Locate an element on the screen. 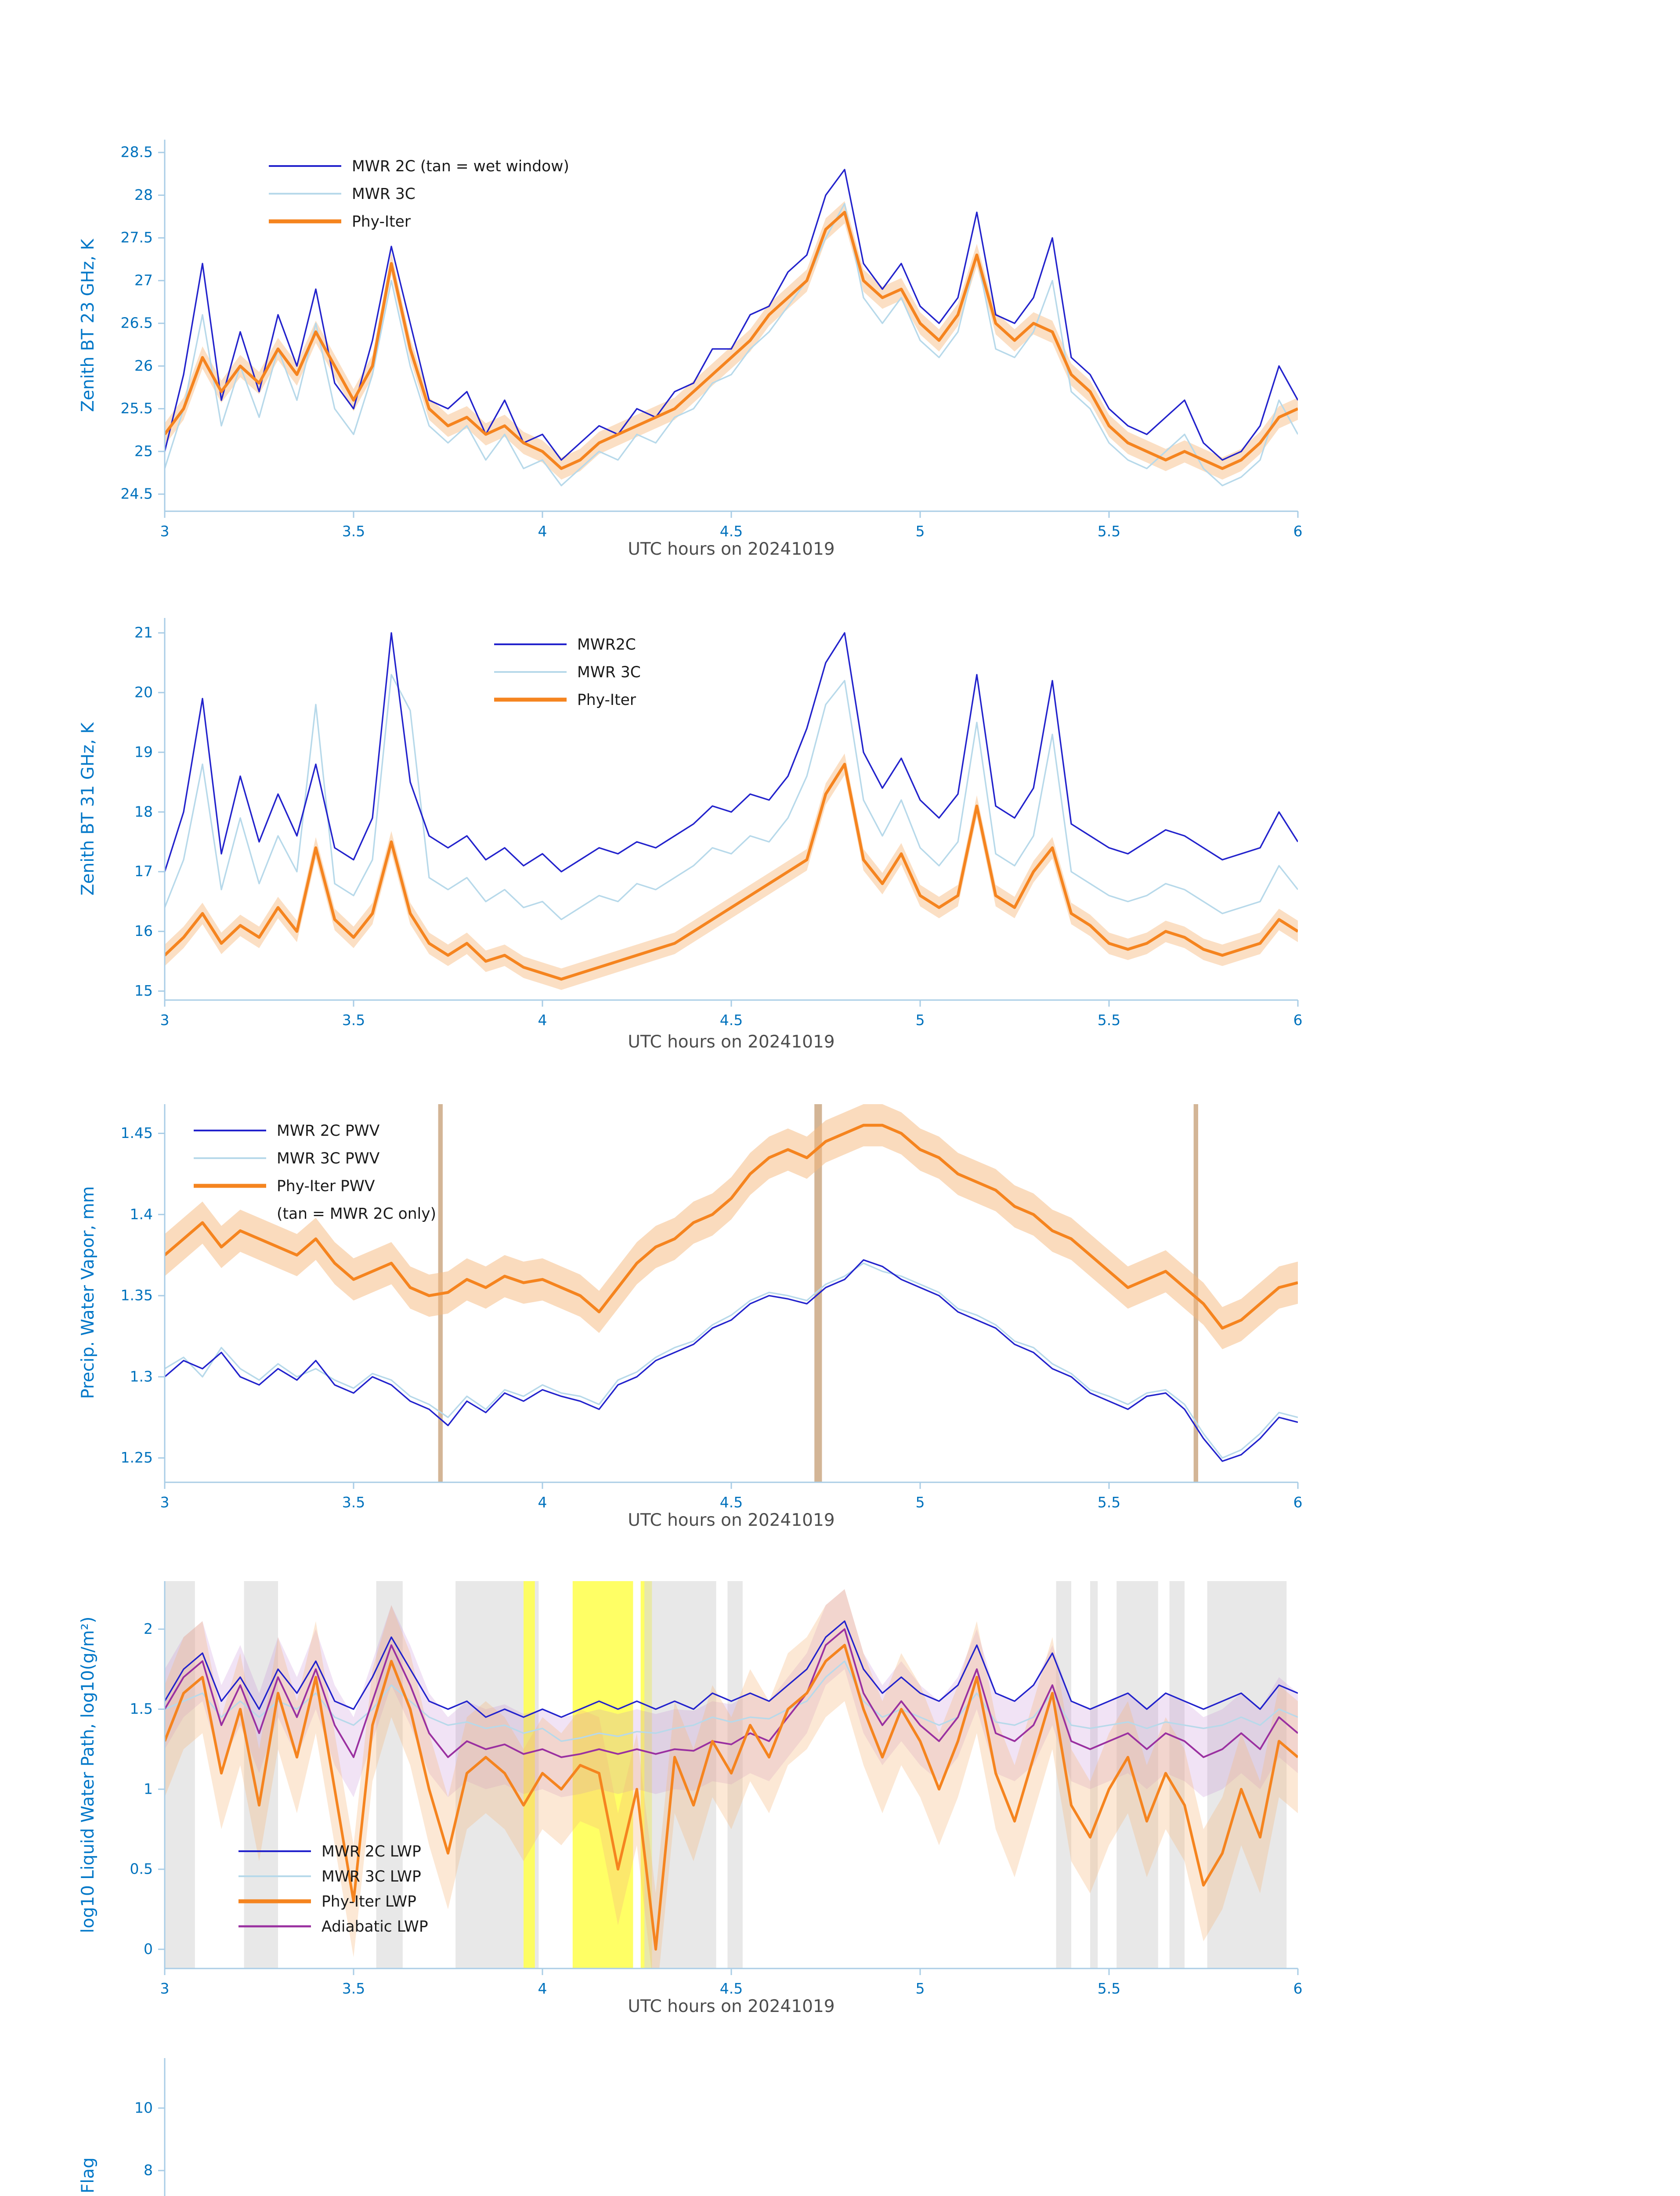 The height and width of the screenshot is (2196, 1680). y-tick-label: 28 is located at coordinates (143, 194).